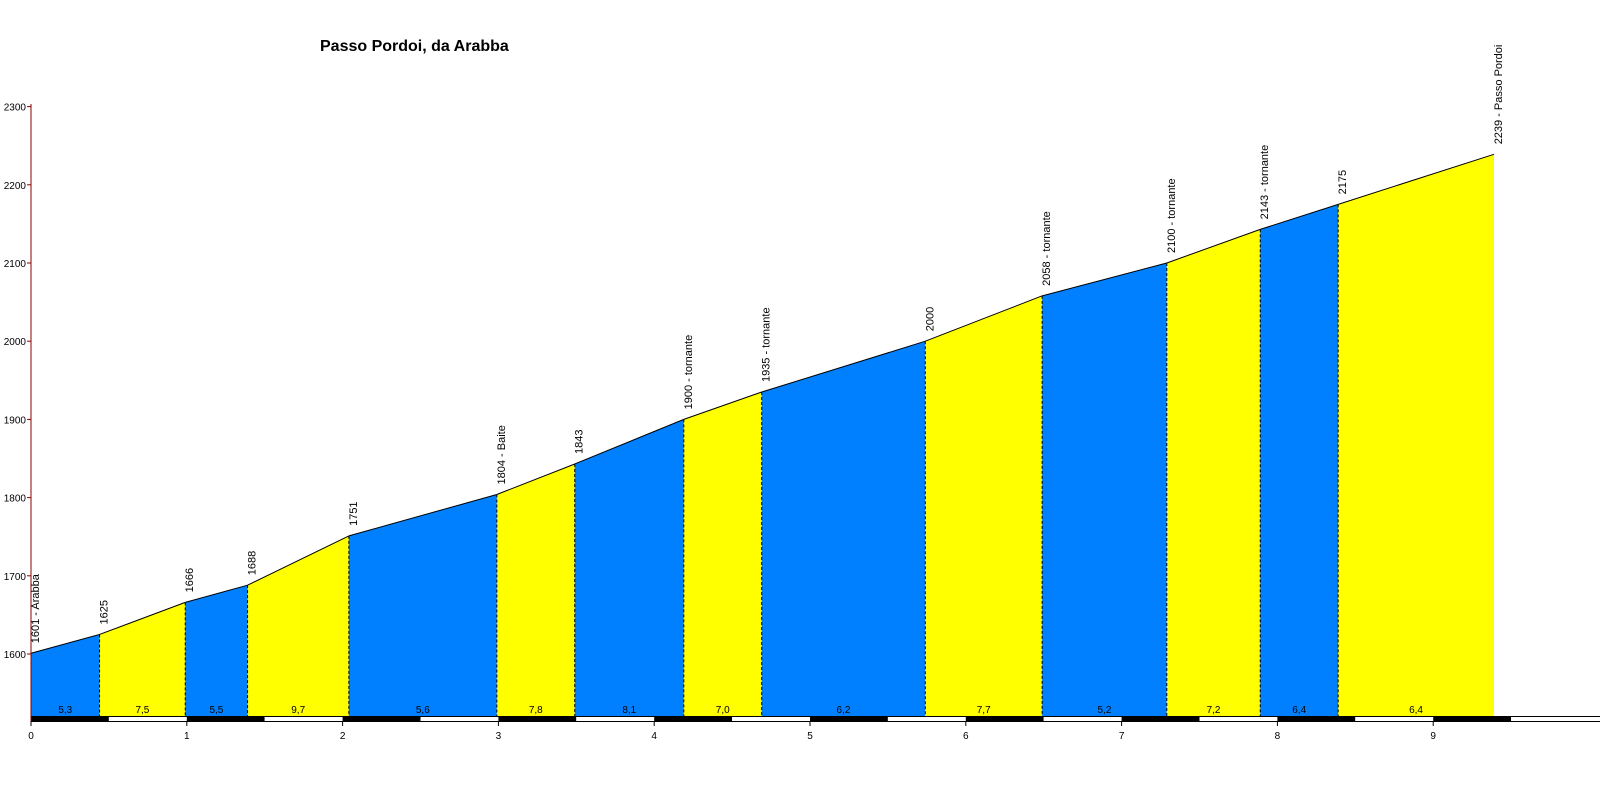 The width and height of the screenshot is (1600, 800). I want to click on point-label: 1935 - tornante, so click(767, 344).